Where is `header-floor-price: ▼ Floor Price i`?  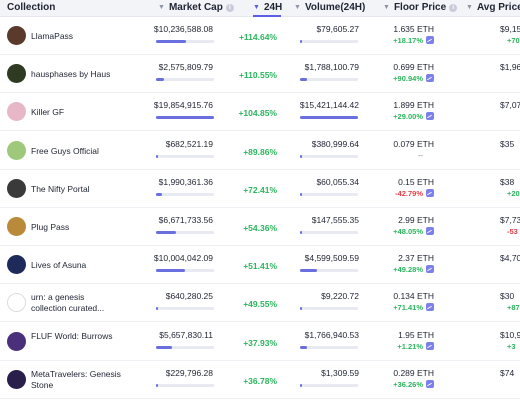
header-floor-price: ▼ Floor Price i is located at coordinates (420, 8).